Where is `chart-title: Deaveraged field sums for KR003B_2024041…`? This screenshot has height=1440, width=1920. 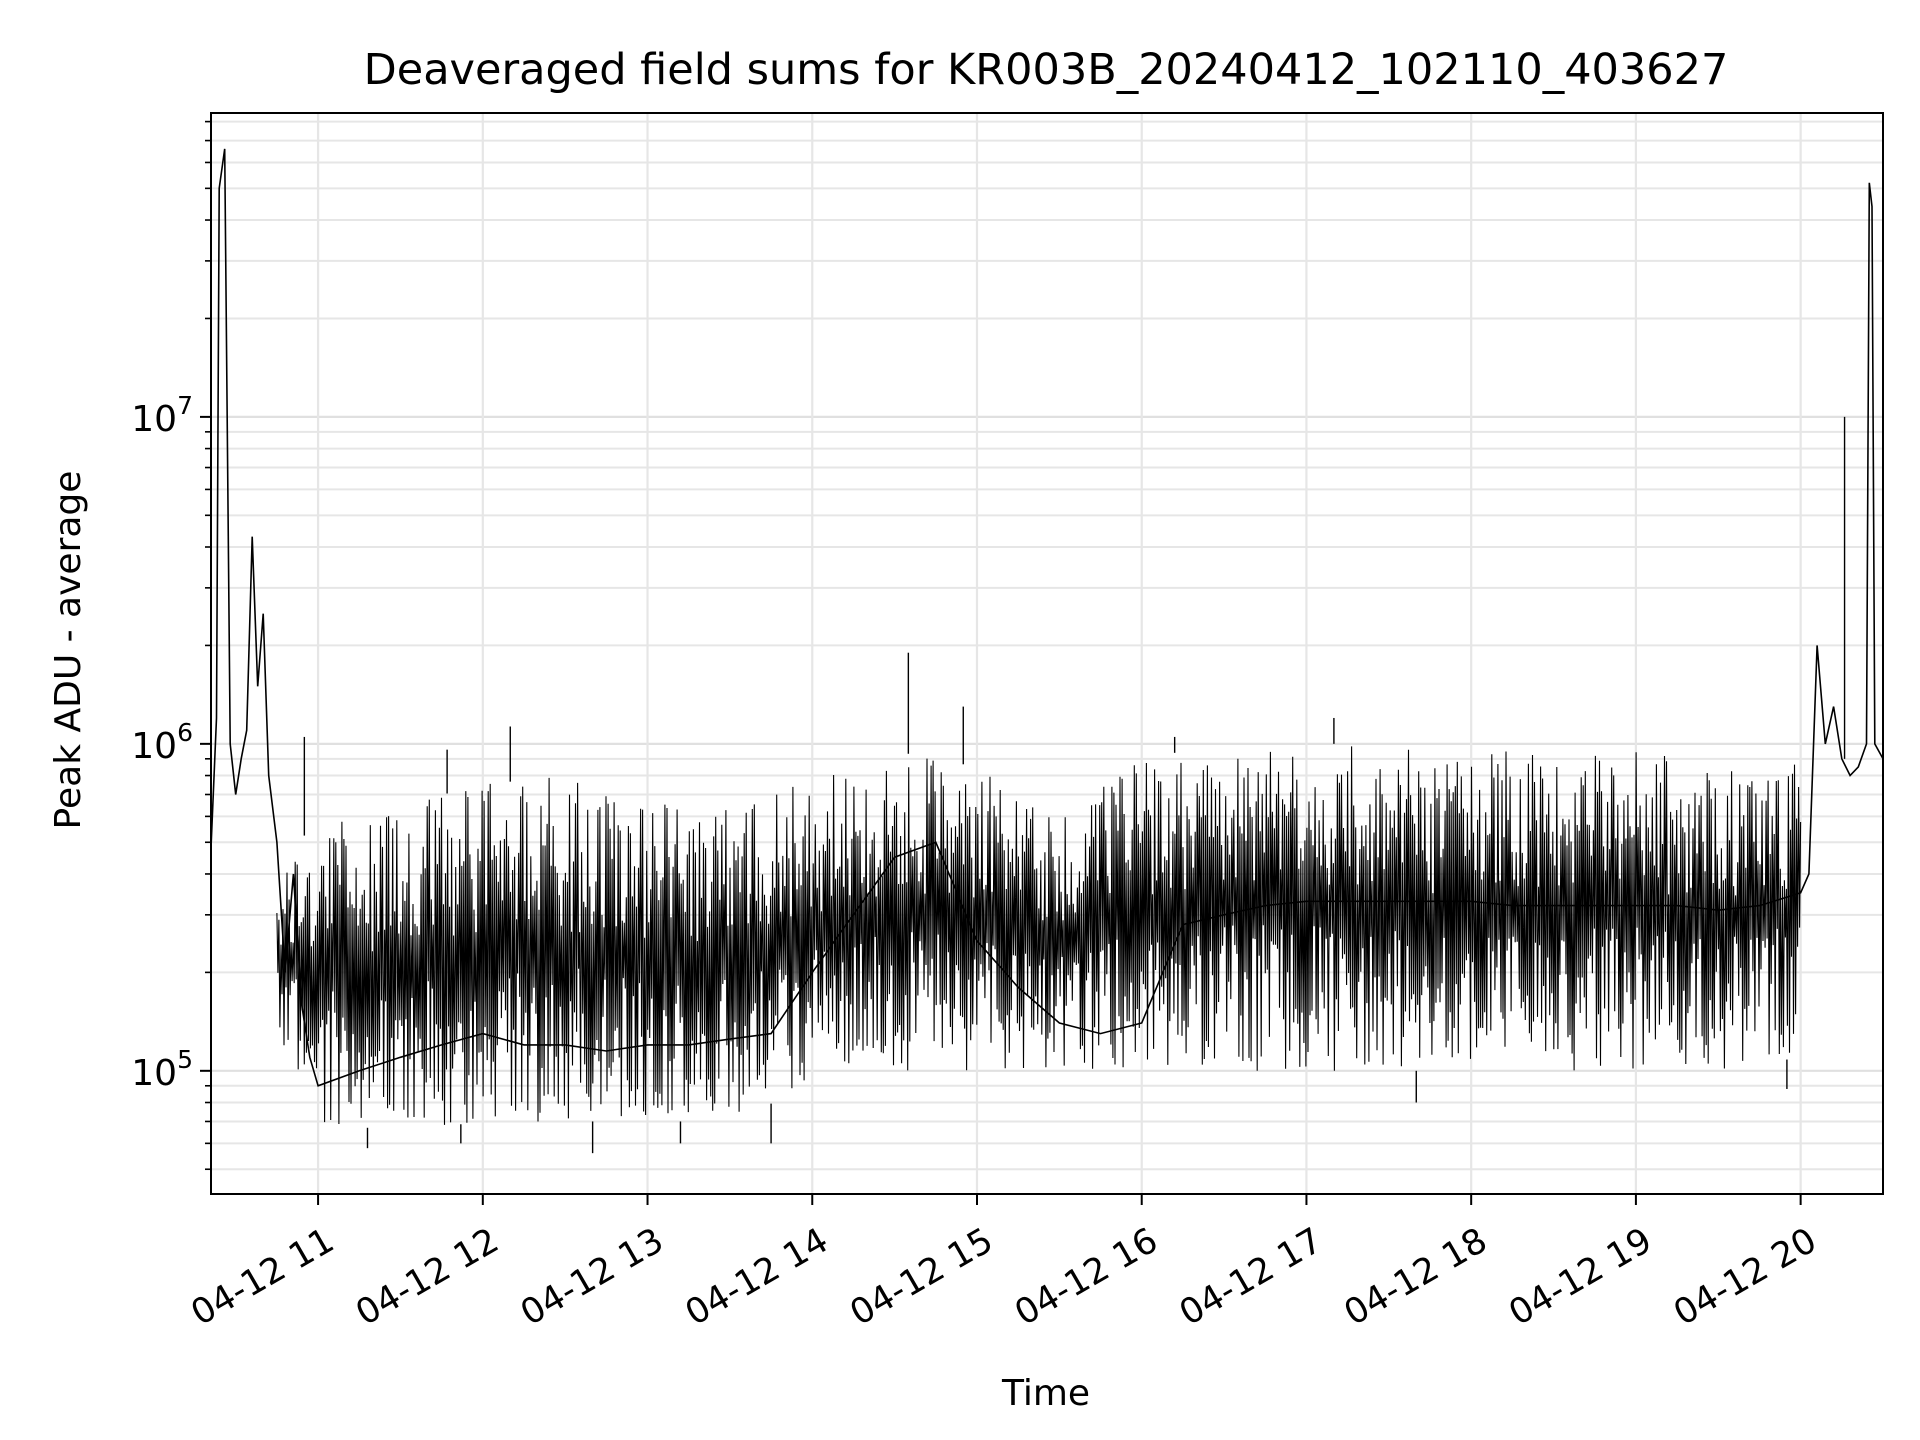 chart-title: Deaveraged field sums for KR003B_2024041… is located at coordinates (1046, 70).